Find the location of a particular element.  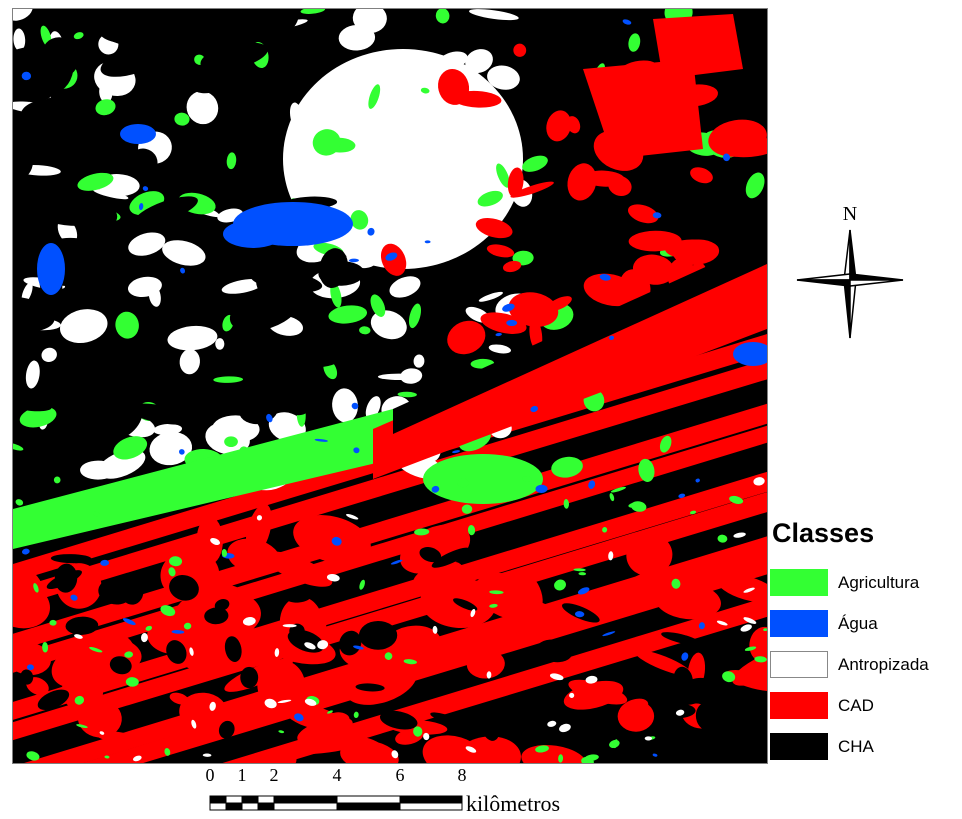

legend-label: CHA is located at coordinates (856, 746).